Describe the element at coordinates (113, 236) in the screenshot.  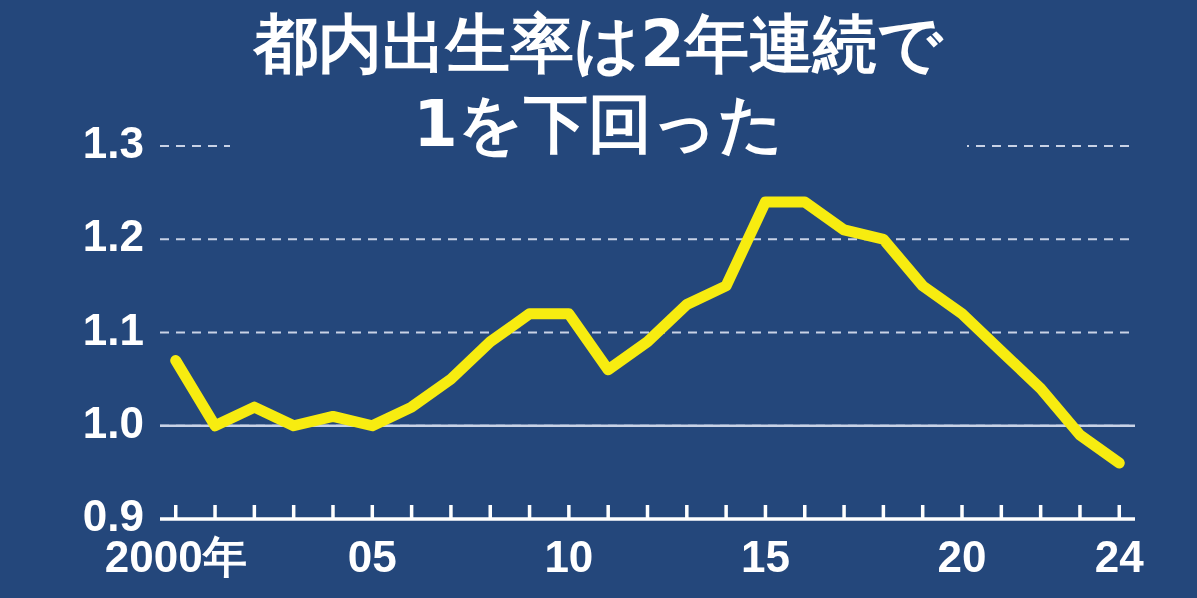
I see `y-tick-label: 1.2` at that location.